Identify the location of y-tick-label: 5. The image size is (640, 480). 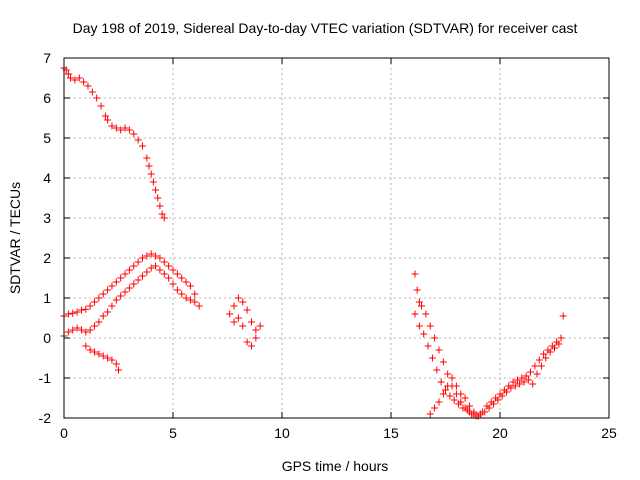
(47, 138).